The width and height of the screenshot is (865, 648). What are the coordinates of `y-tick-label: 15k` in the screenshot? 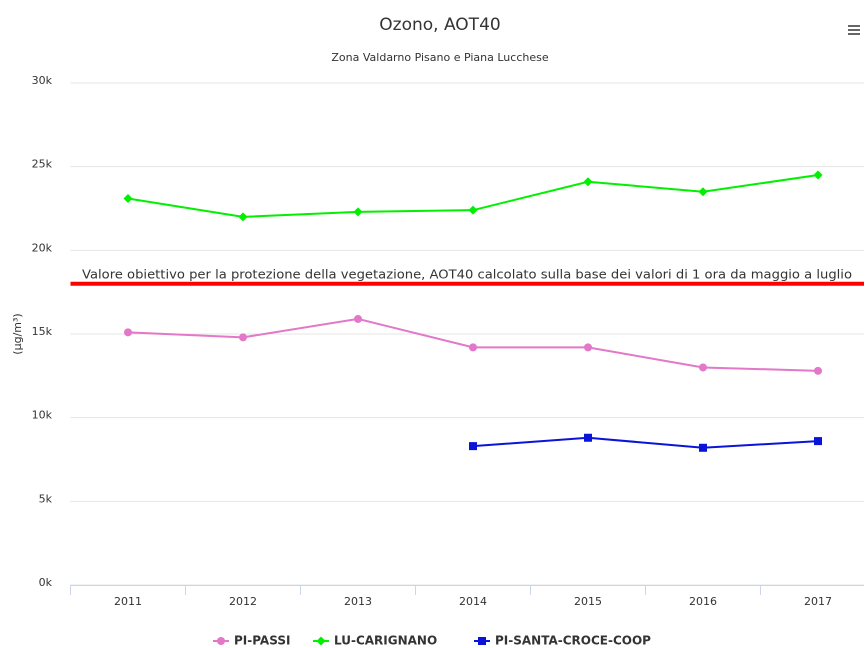 It's located at (42, 331).